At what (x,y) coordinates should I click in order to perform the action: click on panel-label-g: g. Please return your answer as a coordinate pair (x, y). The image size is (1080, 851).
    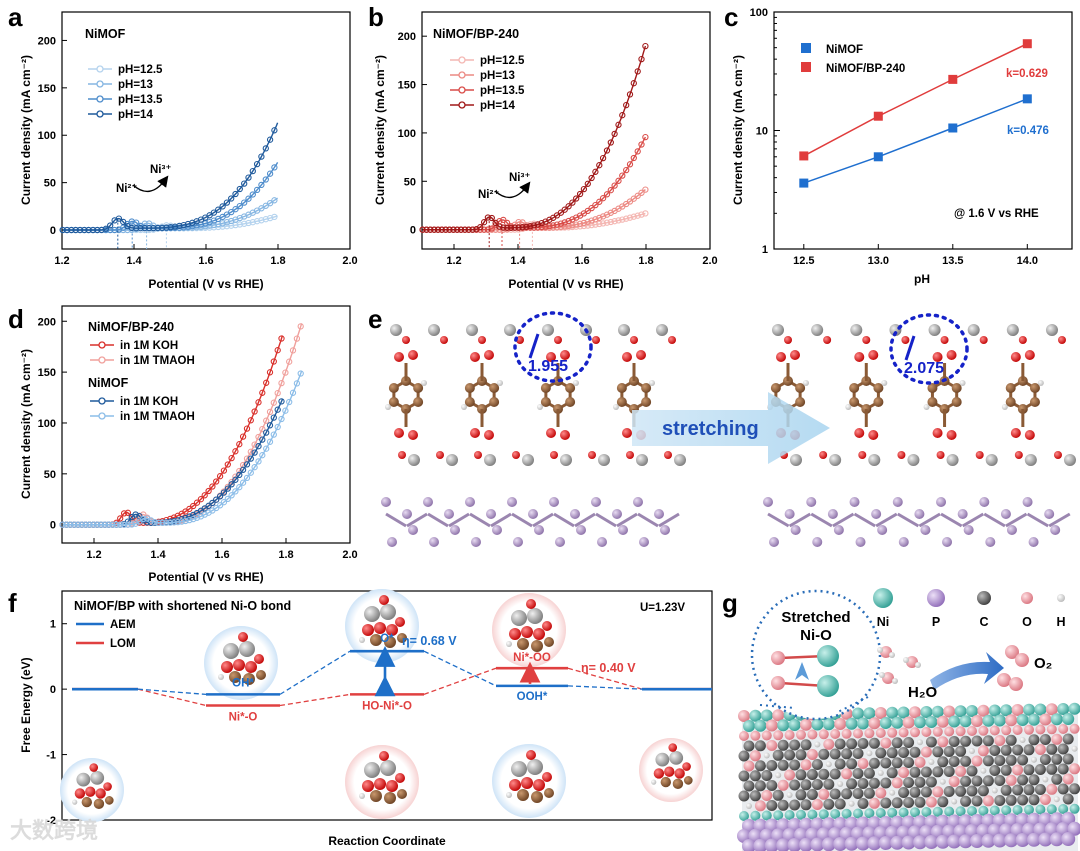
    Looking at the image, I should click on (730, 603).